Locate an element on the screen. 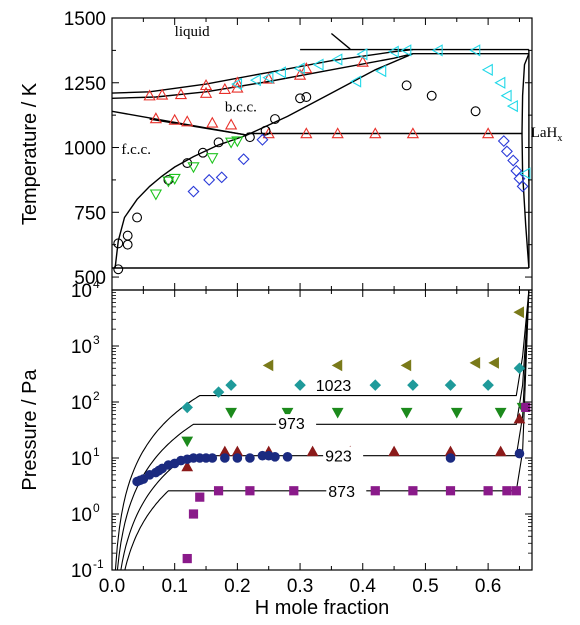 The height and width of the screenshot is (625, 580). x-tick-label: 0.5 is located at coordinates (425, 586).